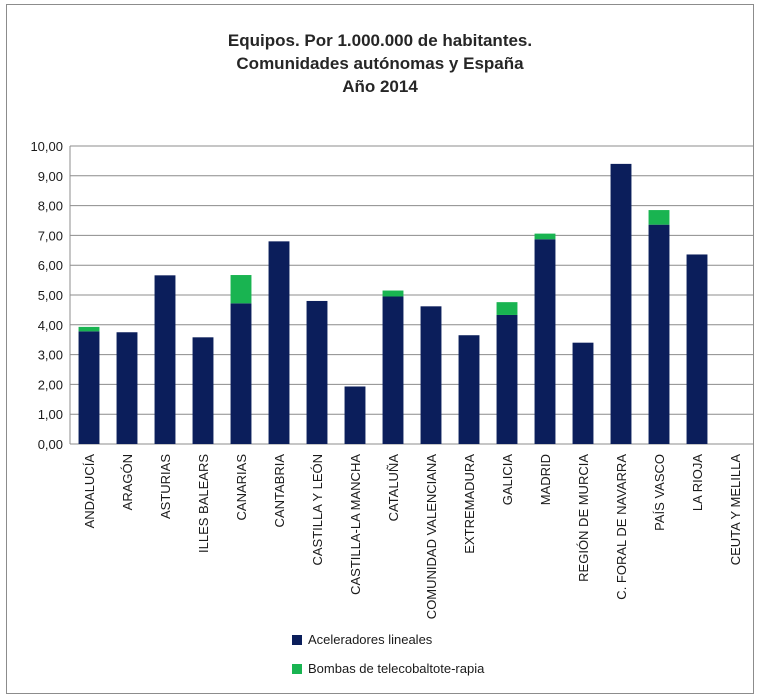 Image resolution: width=760 pixels, height=694 pixels. What do you see at coordinates (50, 325) in the screenshot?
I see `y-tick-label: 4,00` at bounding box center [50, 325].